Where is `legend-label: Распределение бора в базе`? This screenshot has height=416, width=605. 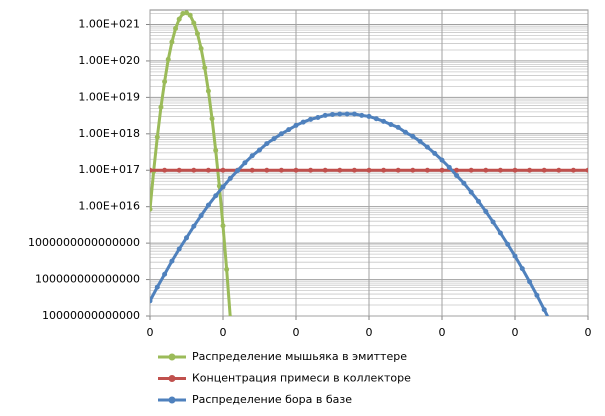
legend-label: Распределение бора в базе is located at coordinates (272, 399).